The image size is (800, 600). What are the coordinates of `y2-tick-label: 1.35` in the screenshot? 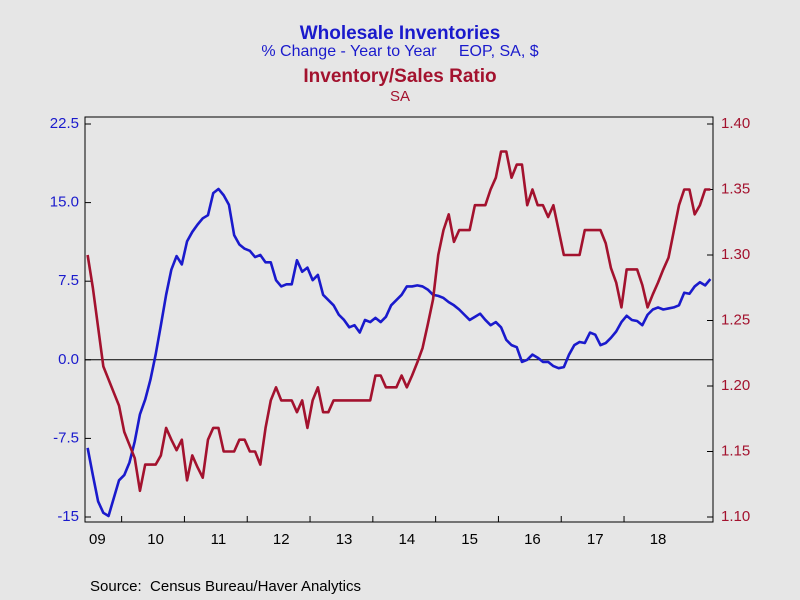 It's located at (735, 188).